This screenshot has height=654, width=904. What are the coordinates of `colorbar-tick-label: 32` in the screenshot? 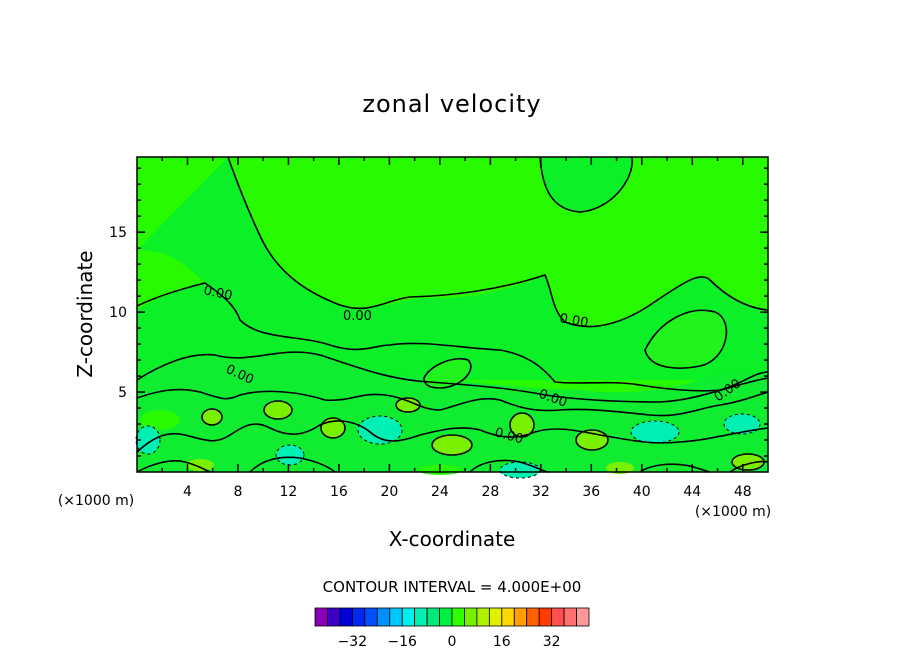 It's located at (552, 642).